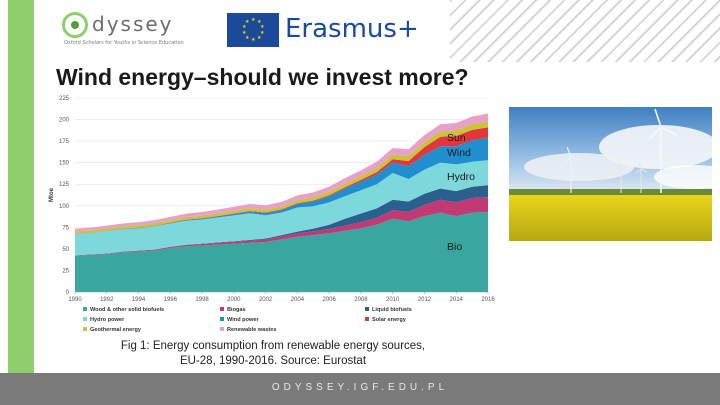 The height and width of the screenshot is (405, 720). What do you see at coordinates (75, 25) in the screenshot?
I see `odyssey-logo-icon` at bounding box center [75, 25].